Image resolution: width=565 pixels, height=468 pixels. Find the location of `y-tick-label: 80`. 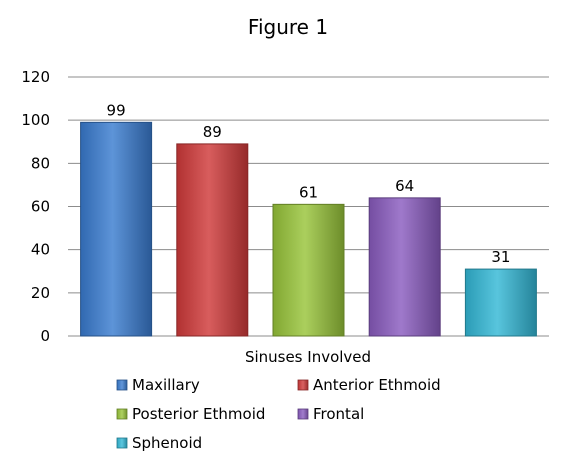

y-tick-label: 80 is located at coordinates (40, 163).